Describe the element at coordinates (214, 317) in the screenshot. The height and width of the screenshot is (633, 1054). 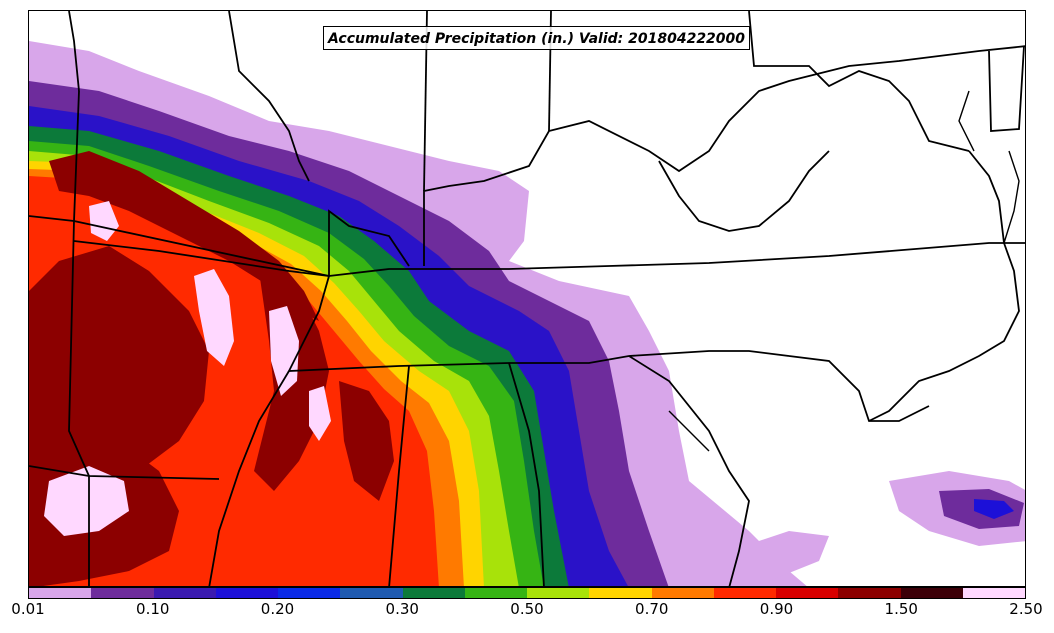
I see `precip-2-50-blob-a` at that location.